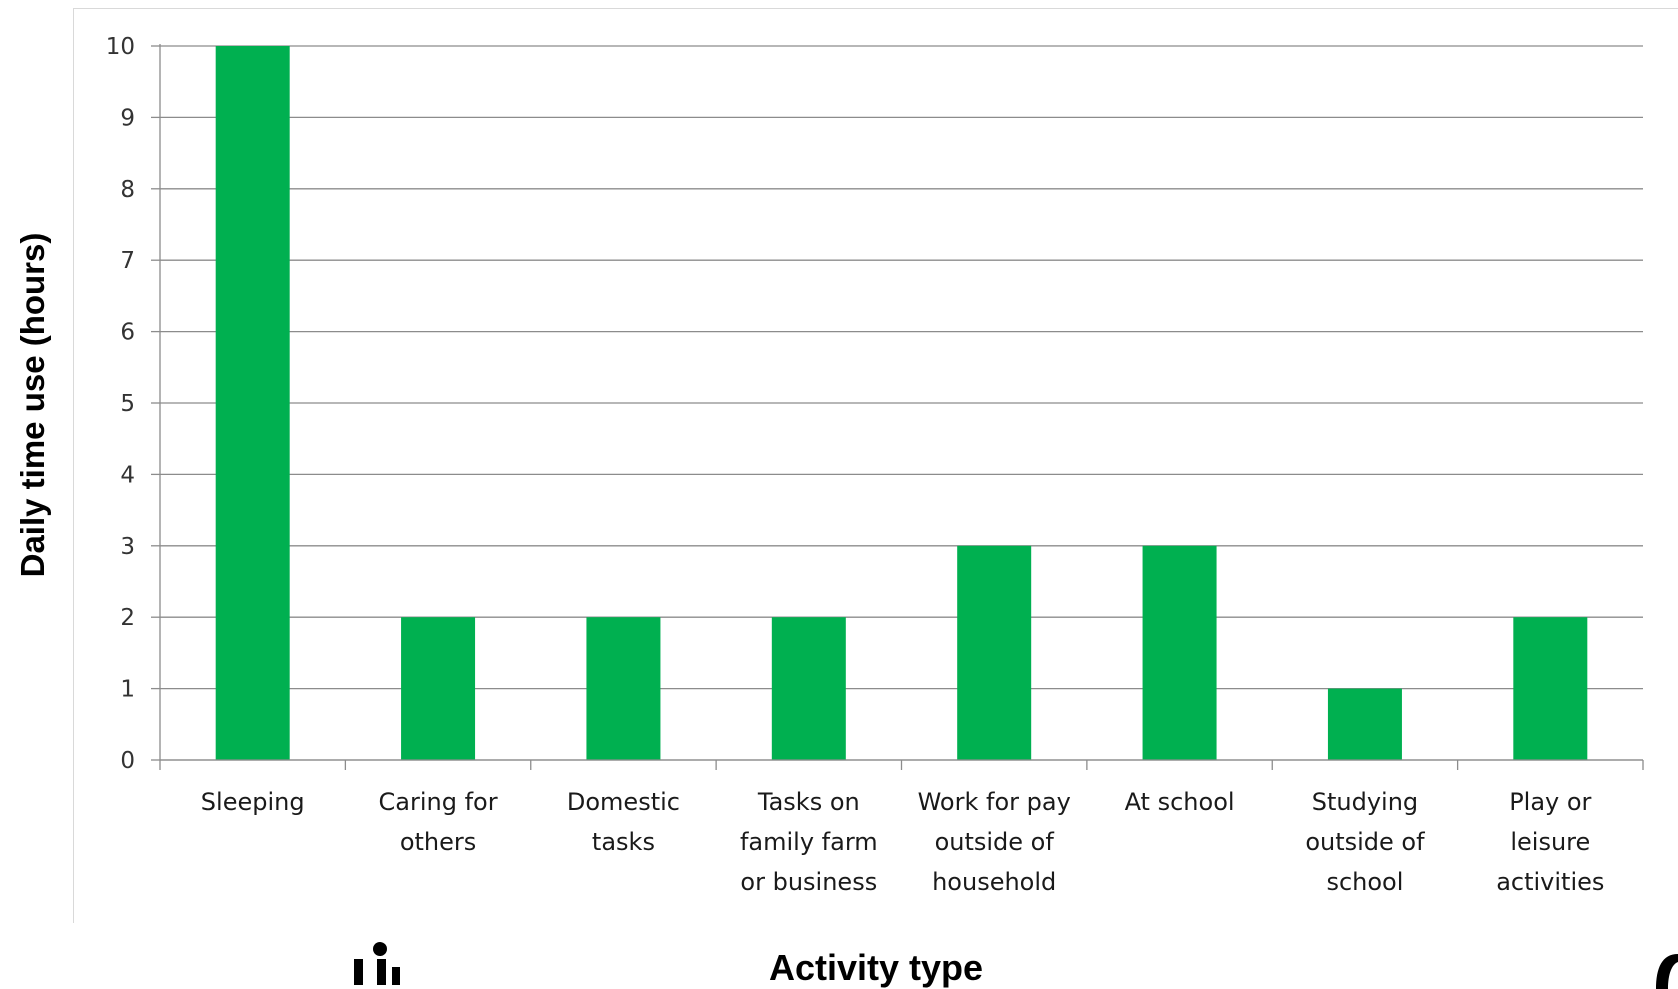  What do you see at coordinates (1667, 971) in the screenshot?
I see `corner-logo-icon` at bounding box center [1667, 971].